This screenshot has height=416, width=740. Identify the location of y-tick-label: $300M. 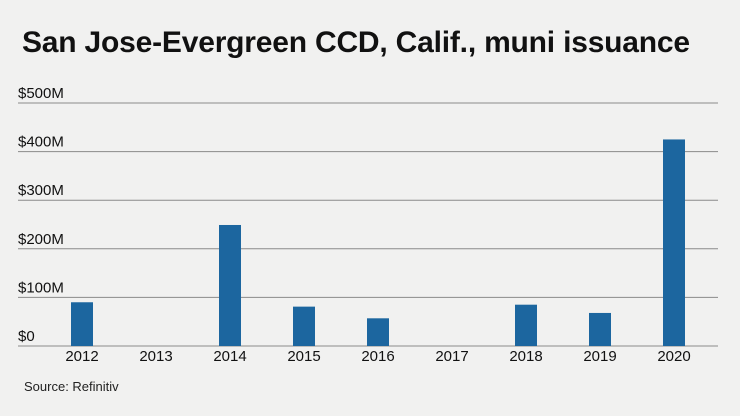
(41, 190).